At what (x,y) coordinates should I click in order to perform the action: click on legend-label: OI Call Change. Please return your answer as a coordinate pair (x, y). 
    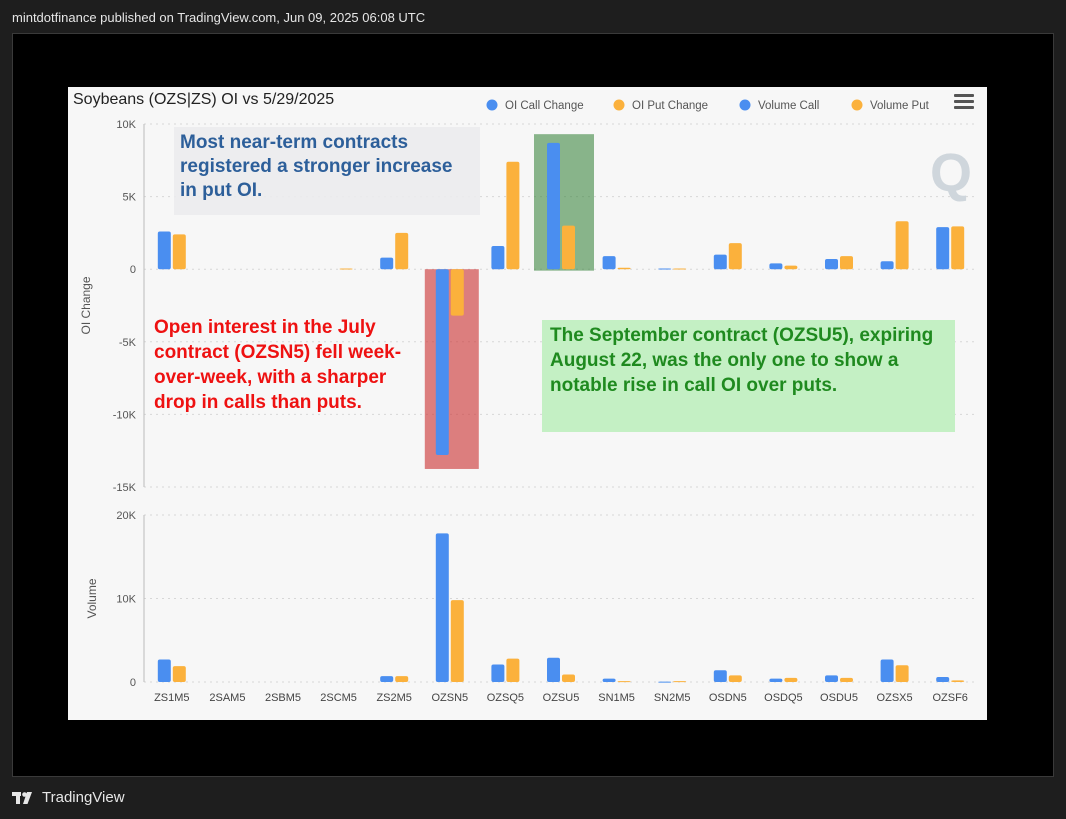
    Looking at the image, I should click on (544, 106).